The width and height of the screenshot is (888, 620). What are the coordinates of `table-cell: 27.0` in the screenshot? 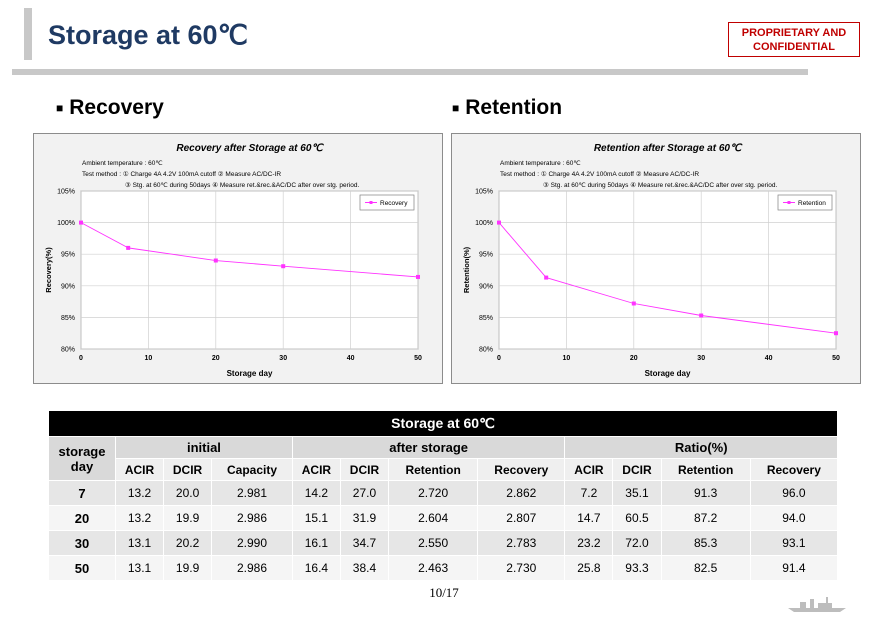 It's located at (364, 493).